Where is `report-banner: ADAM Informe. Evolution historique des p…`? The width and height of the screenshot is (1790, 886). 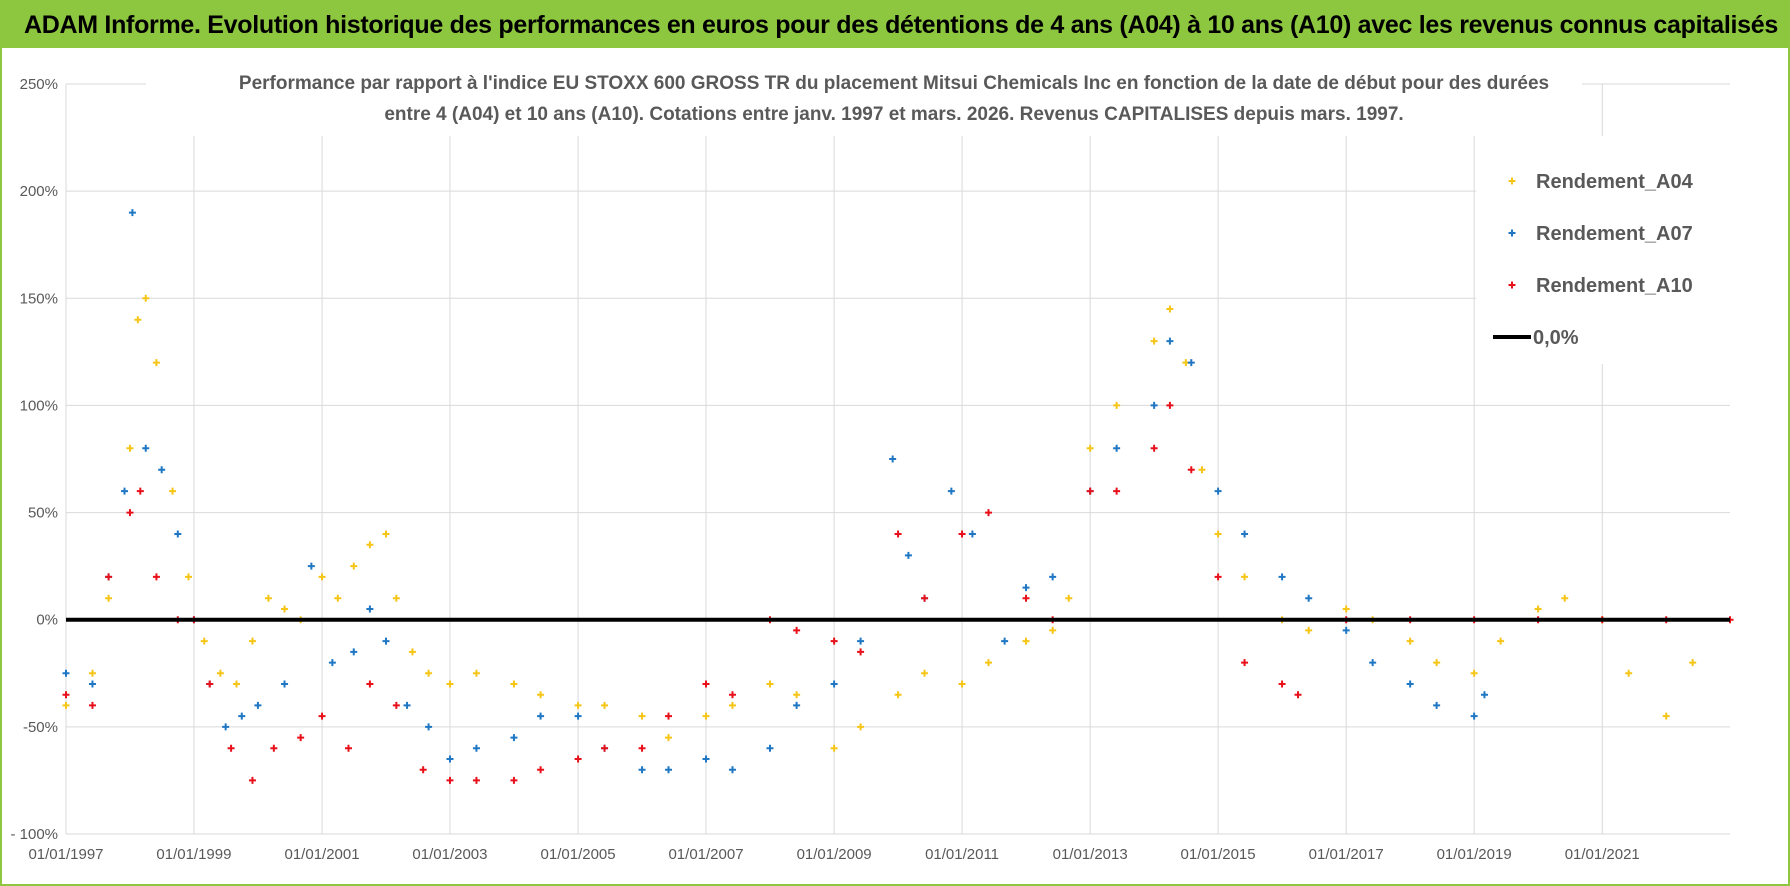
report-banner: ADAM Informe. Evolution historique des p… is located at coordinates (895, 25).